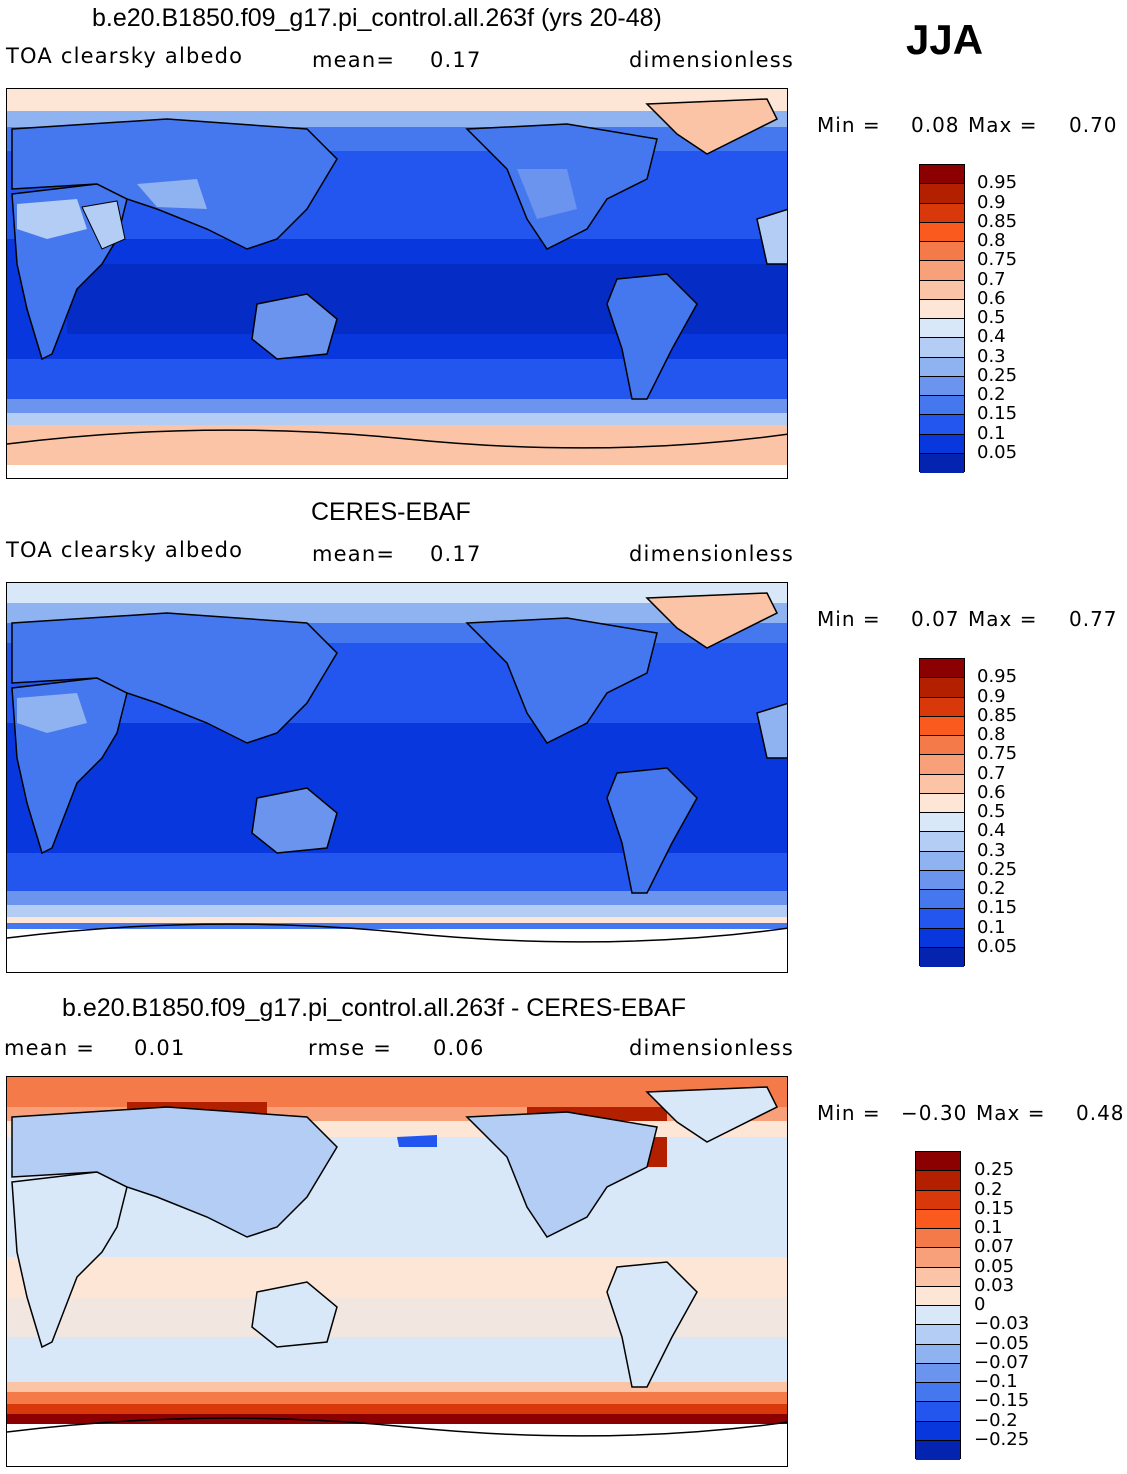  I want to click on panel2-units: dimensionless, so click(712, 554).